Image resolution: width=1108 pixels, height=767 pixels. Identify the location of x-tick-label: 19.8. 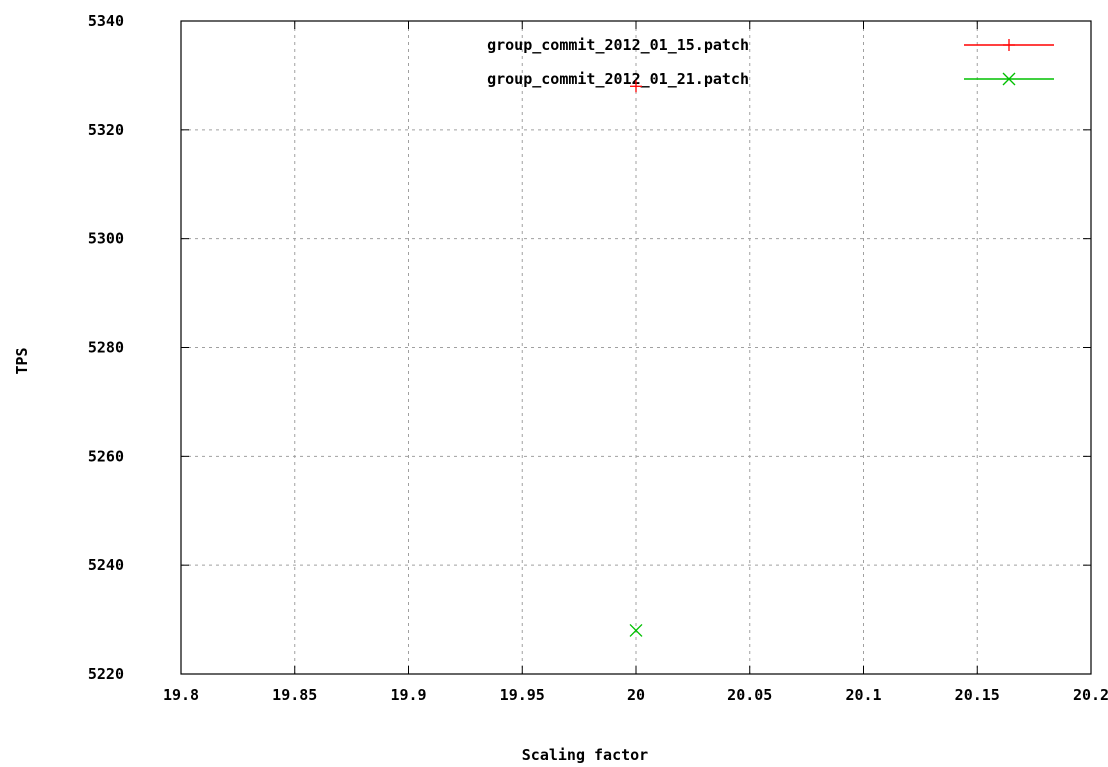
(181, 695).